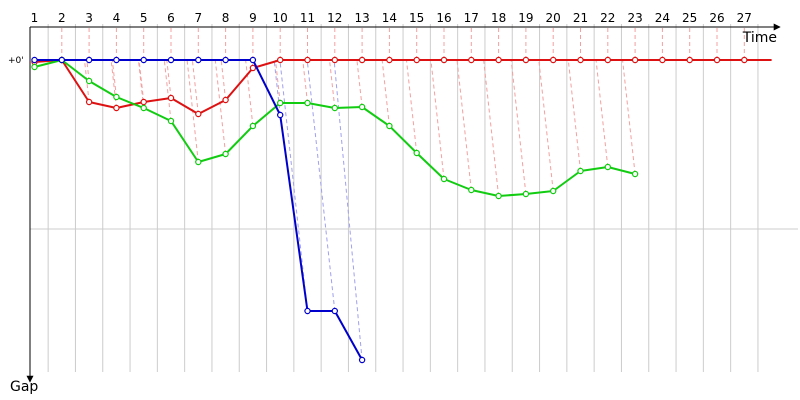 The width and height of the screenshot is (800, 400). I want to click on x-tick-label: 16, so click(443, 18).